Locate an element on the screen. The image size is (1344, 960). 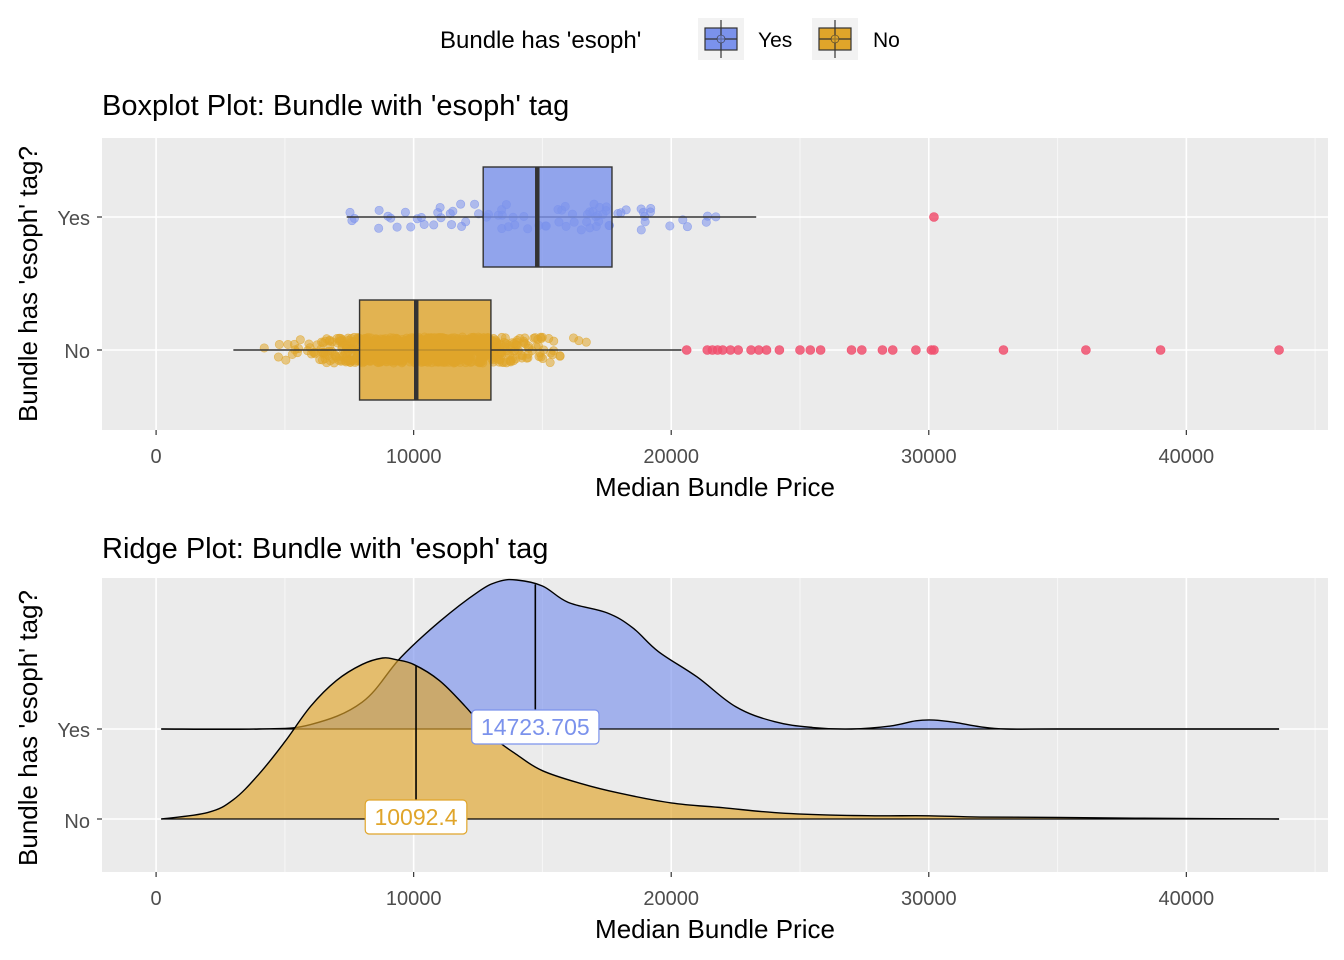
ridge-x-axis-title: Median Bundle Price is located at coordinates (715, 929).